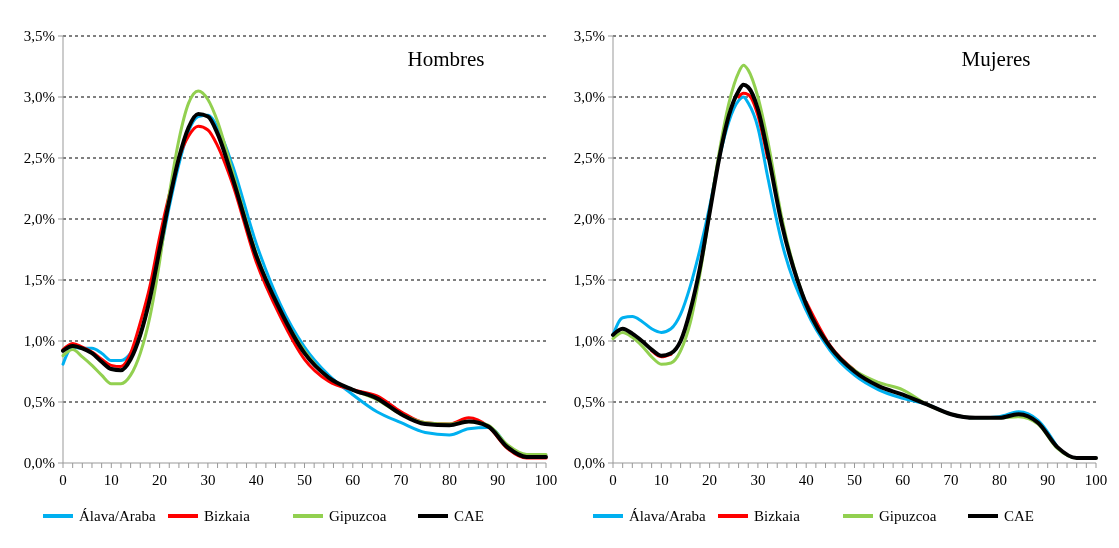 Image resolution: width=1119 pixels, height=548 pixels. I want to click on text: Mujeres, so click(996, 59).